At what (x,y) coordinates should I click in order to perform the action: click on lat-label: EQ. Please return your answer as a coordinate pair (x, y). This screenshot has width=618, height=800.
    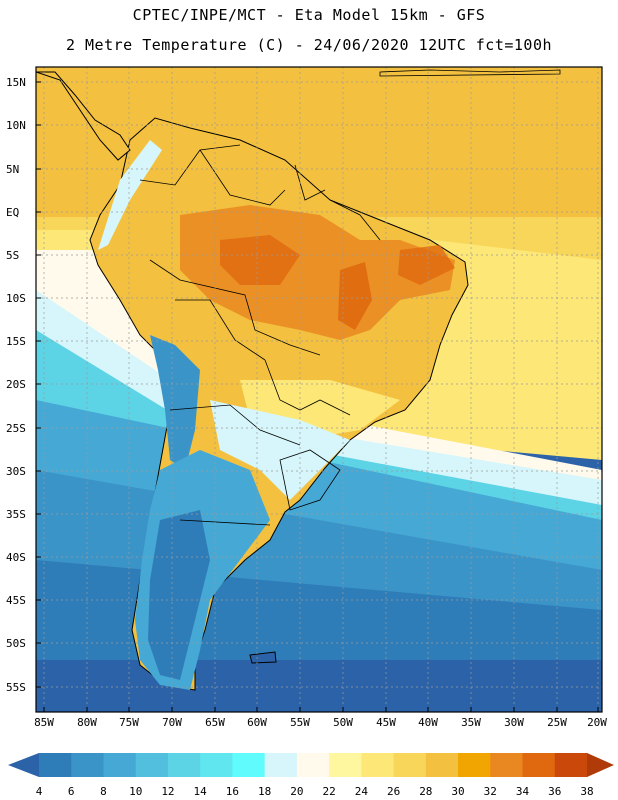
    Looking at the image, I should click on (13, 212).